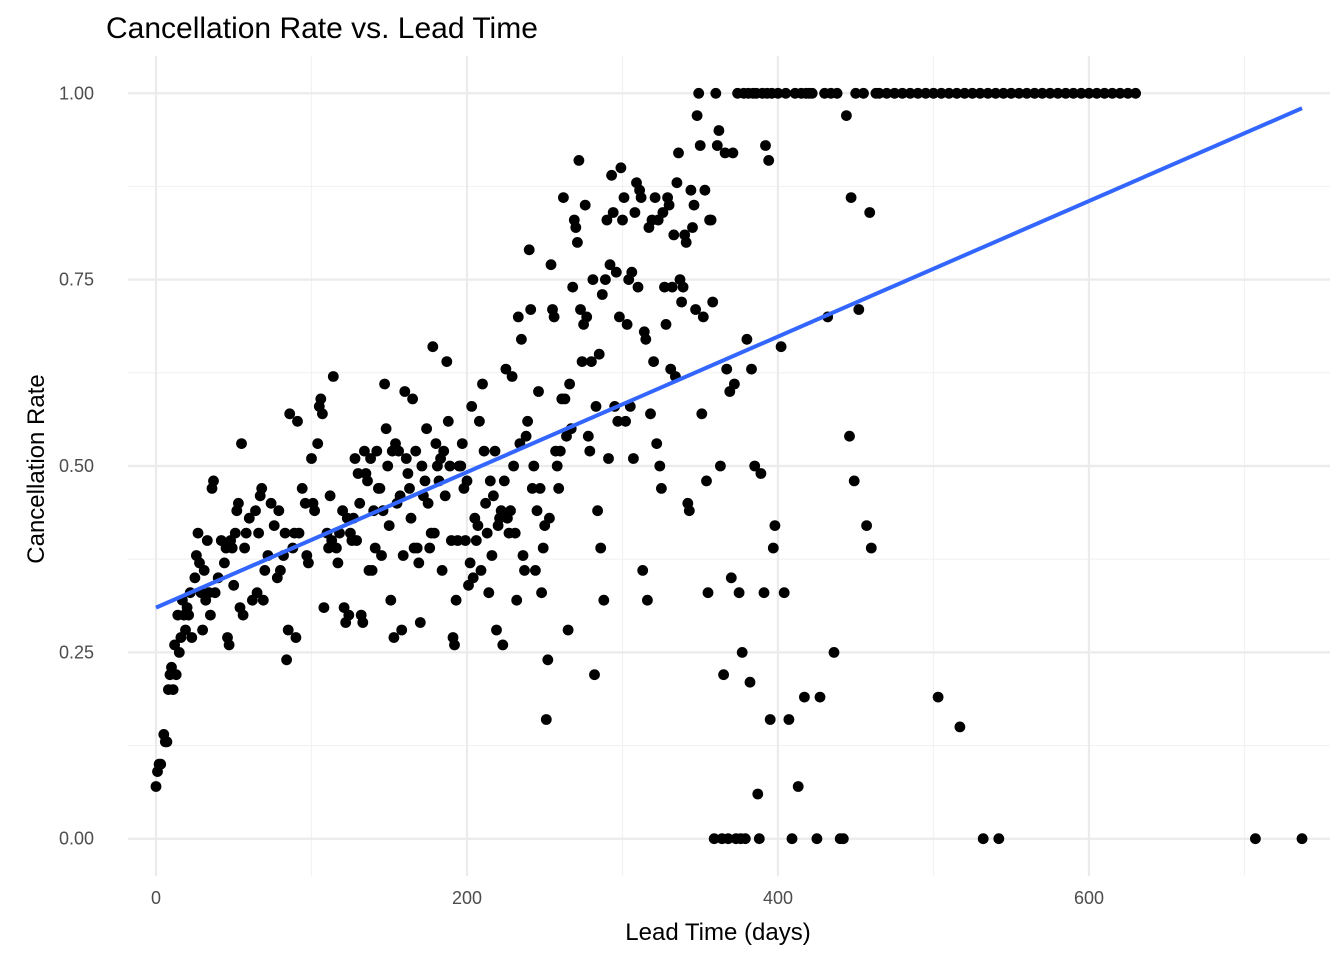  What do you see at coordinates (778, 898) in the screenshot?
I see `x-tick-label: 400` at bounding box center [778, 898].